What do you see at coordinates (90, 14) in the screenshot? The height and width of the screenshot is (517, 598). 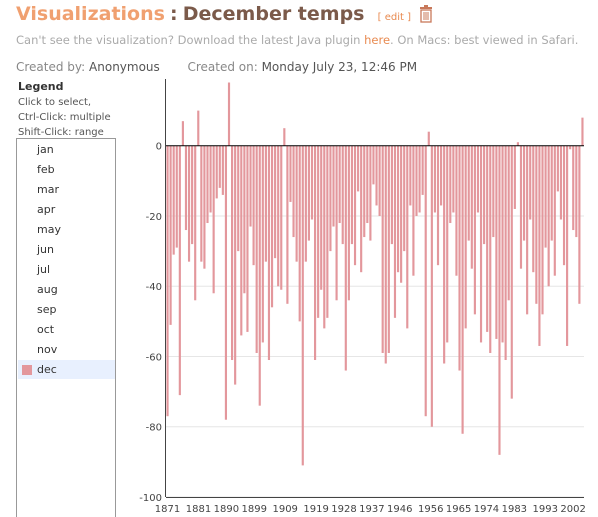 I see `visualizations-link: Visualizations` at bounding box center [90, 14].